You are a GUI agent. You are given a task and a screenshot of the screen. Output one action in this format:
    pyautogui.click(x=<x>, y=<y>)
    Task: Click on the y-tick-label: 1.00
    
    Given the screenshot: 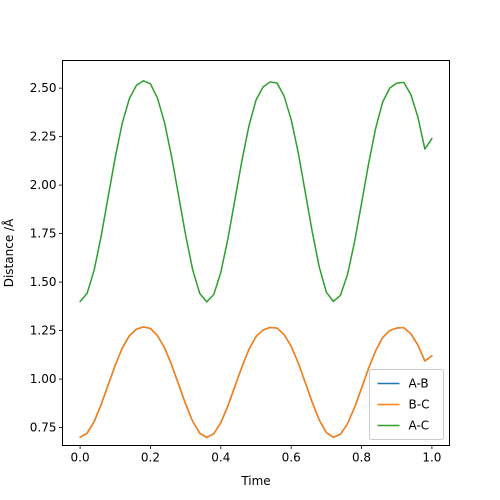 What is the action you would take?
    pyautogui.click(x=43, y=379)
    